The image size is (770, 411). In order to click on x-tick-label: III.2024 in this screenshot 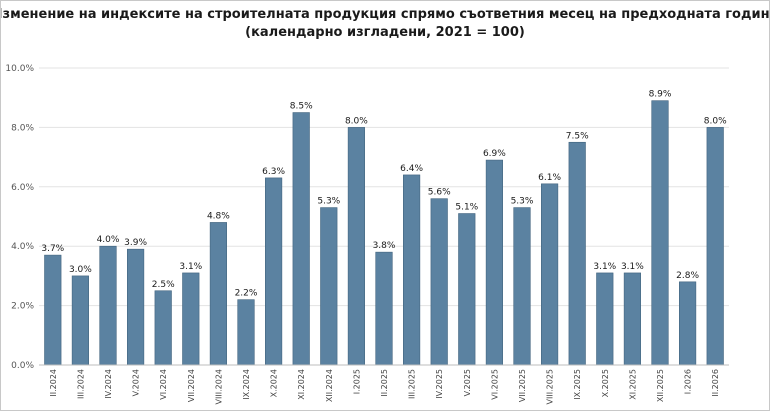, I will do `click(80, 384)`.